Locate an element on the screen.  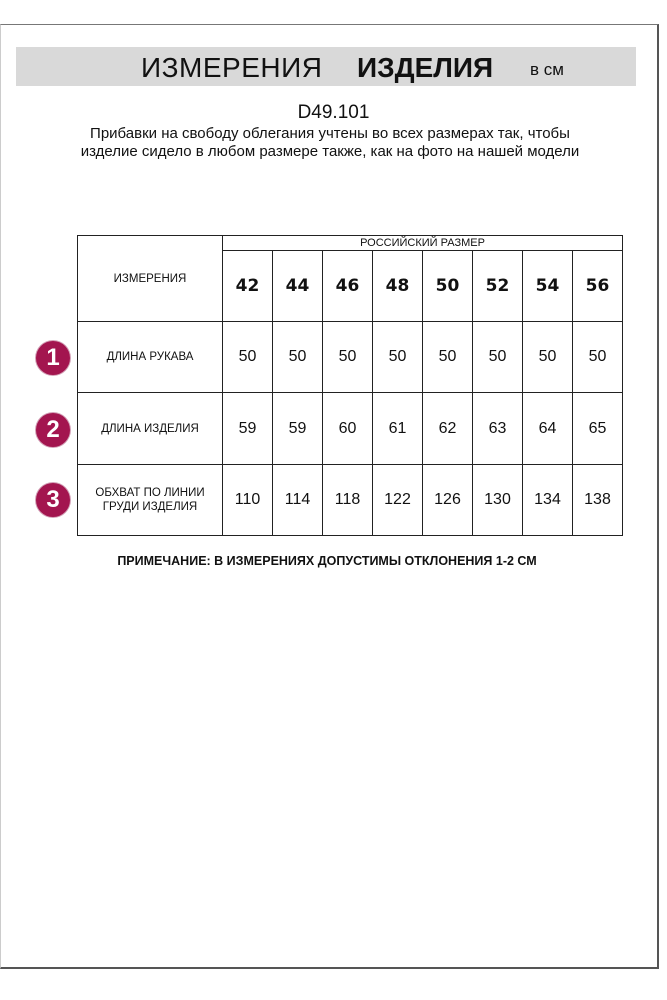
group-header: РОССИЙСКИЙ РАЗМЕР is located at coordinates (422, 243).